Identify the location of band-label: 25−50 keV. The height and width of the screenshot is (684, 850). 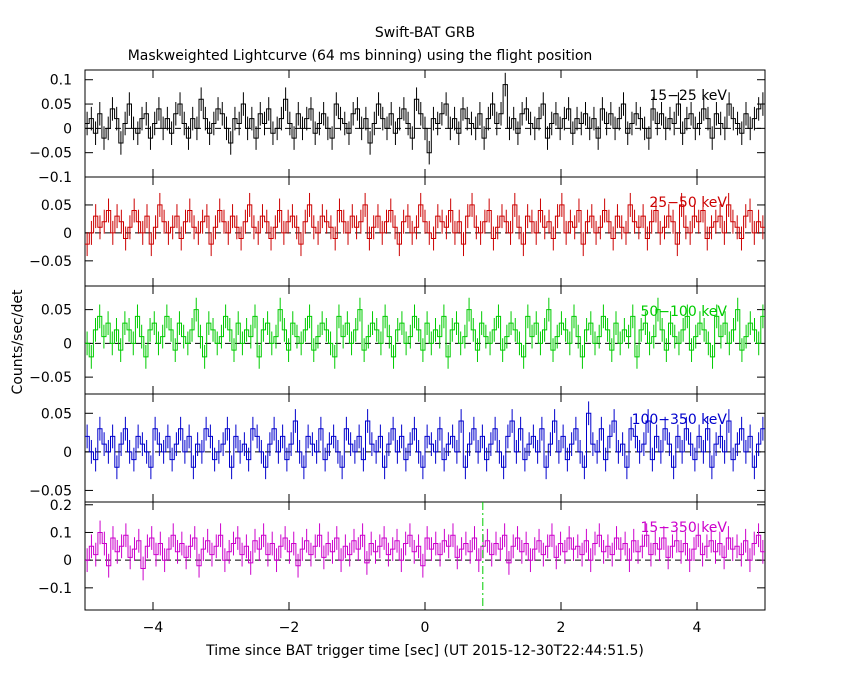
(688, 203).